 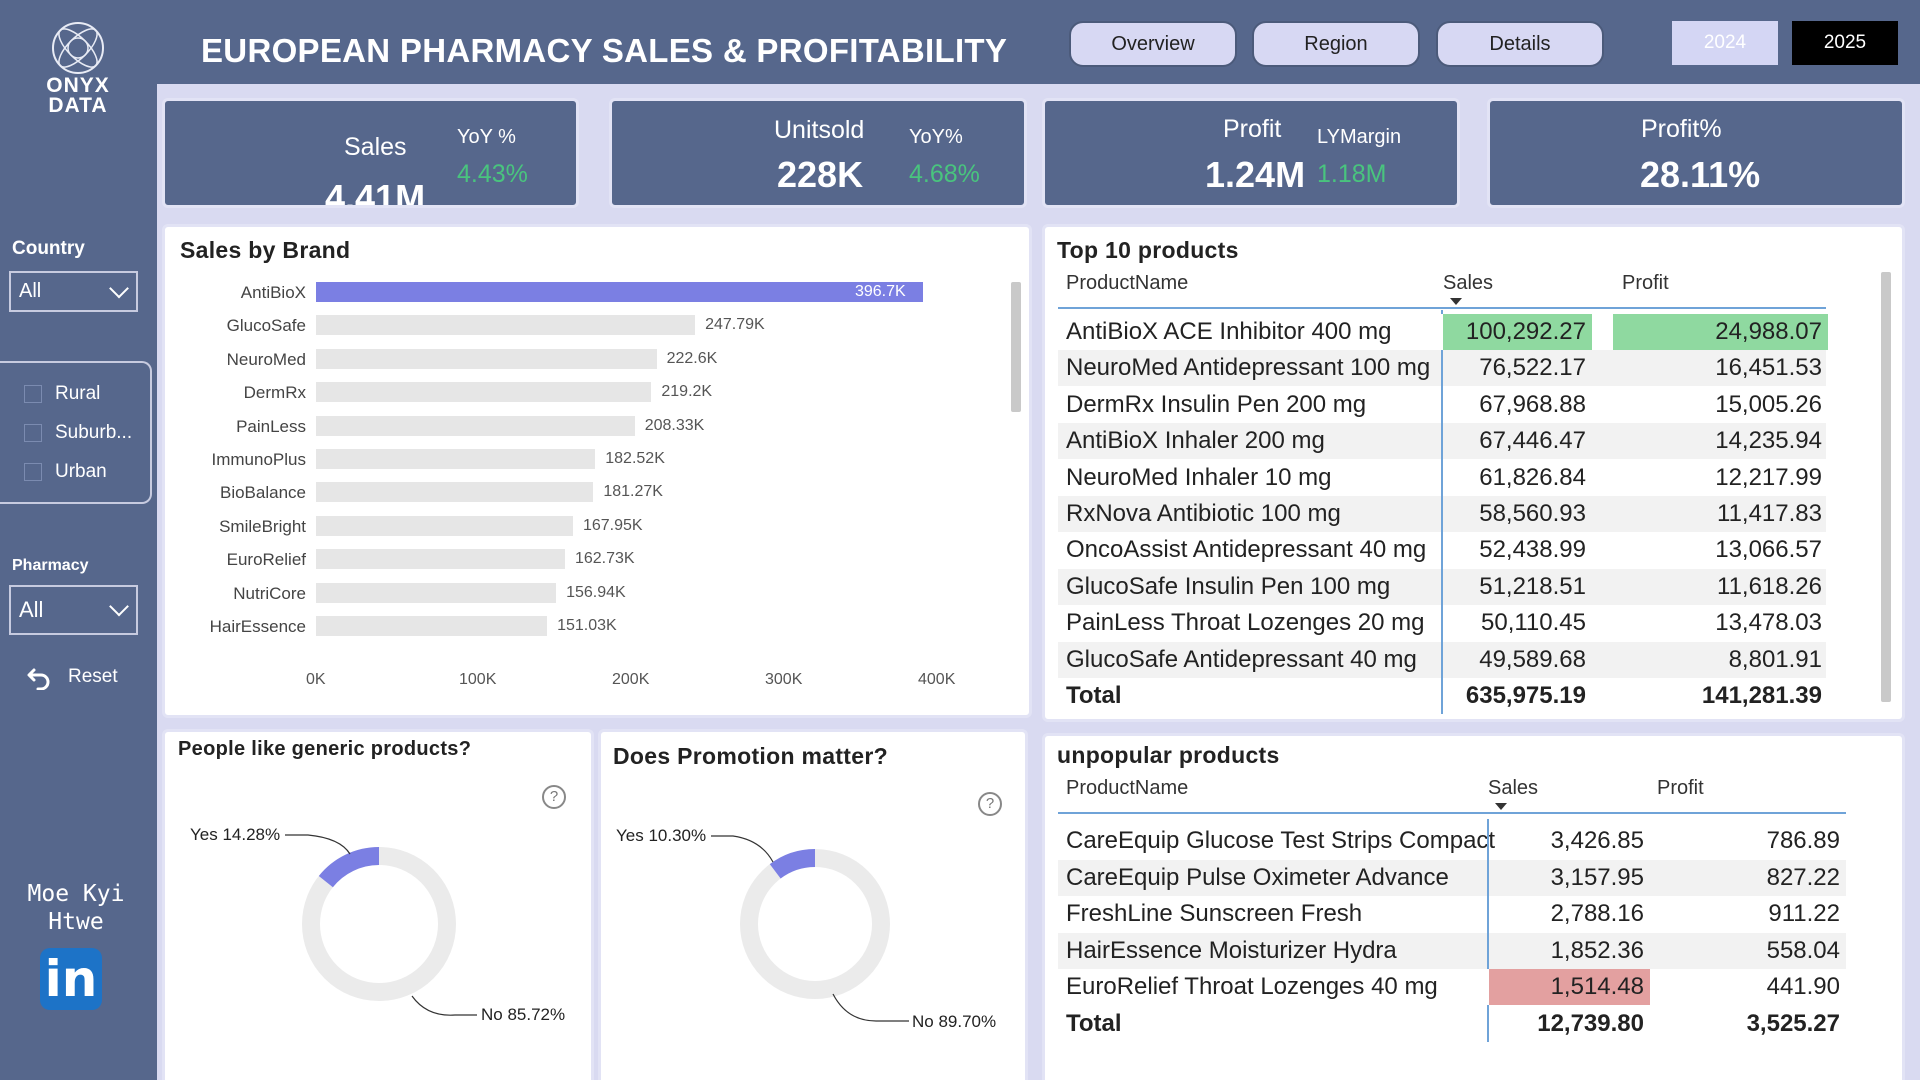 I want to click on sales-cell: 58,560.93, so click(x=1532, y=513).